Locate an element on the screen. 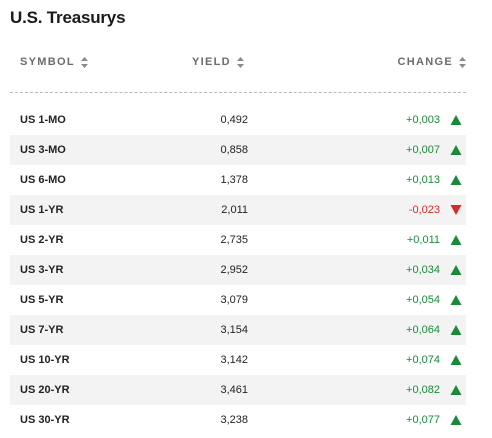 This screenshot has height=438, width=492. table-row: US 3-YR 2,952 +0,034 is located at coordinates (238, 270).